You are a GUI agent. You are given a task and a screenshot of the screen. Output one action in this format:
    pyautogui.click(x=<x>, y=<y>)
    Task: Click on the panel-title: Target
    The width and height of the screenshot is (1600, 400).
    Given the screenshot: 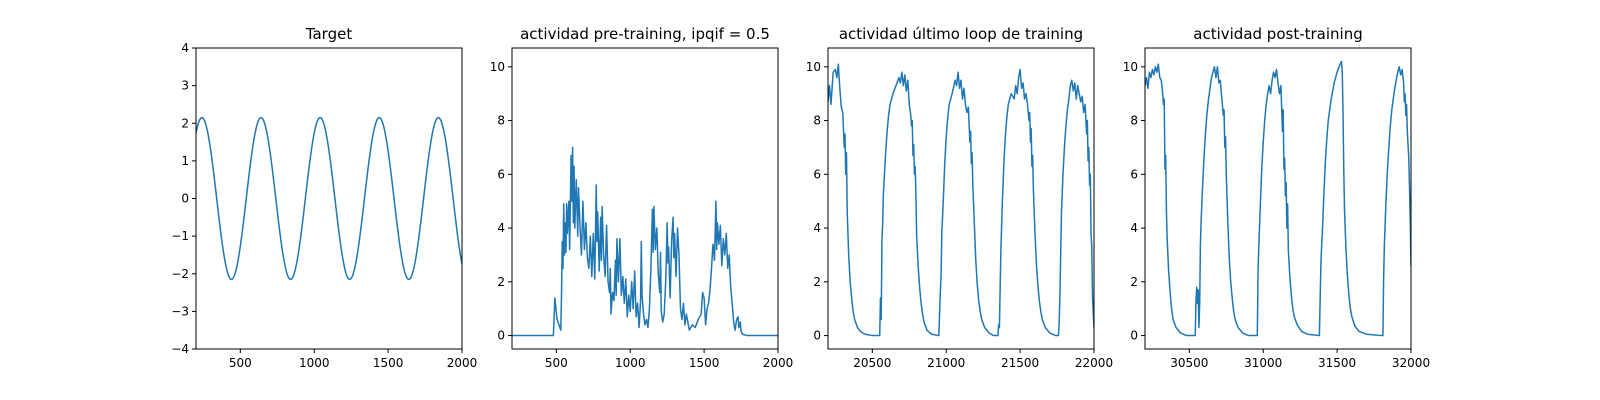 What is the action you would take?
    pyautogui.click(x=329, y=34)
    